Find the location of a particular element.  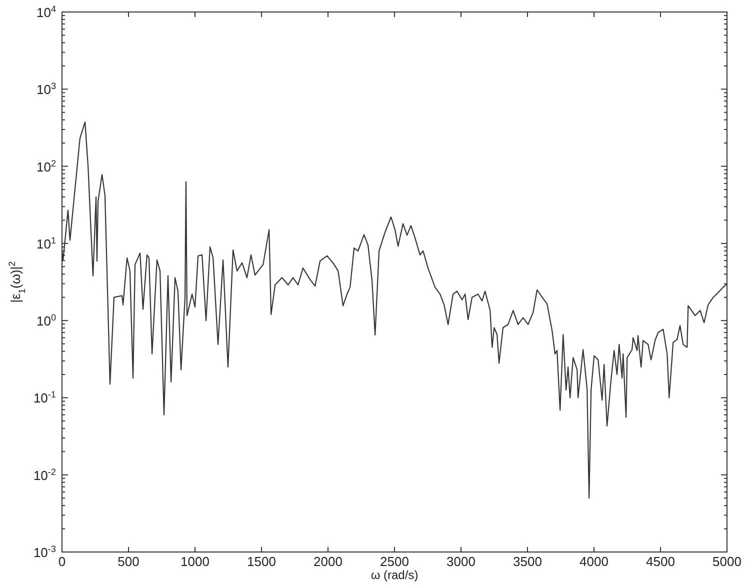

x-tick-label: 3500 is located at coordinates (527, 561).